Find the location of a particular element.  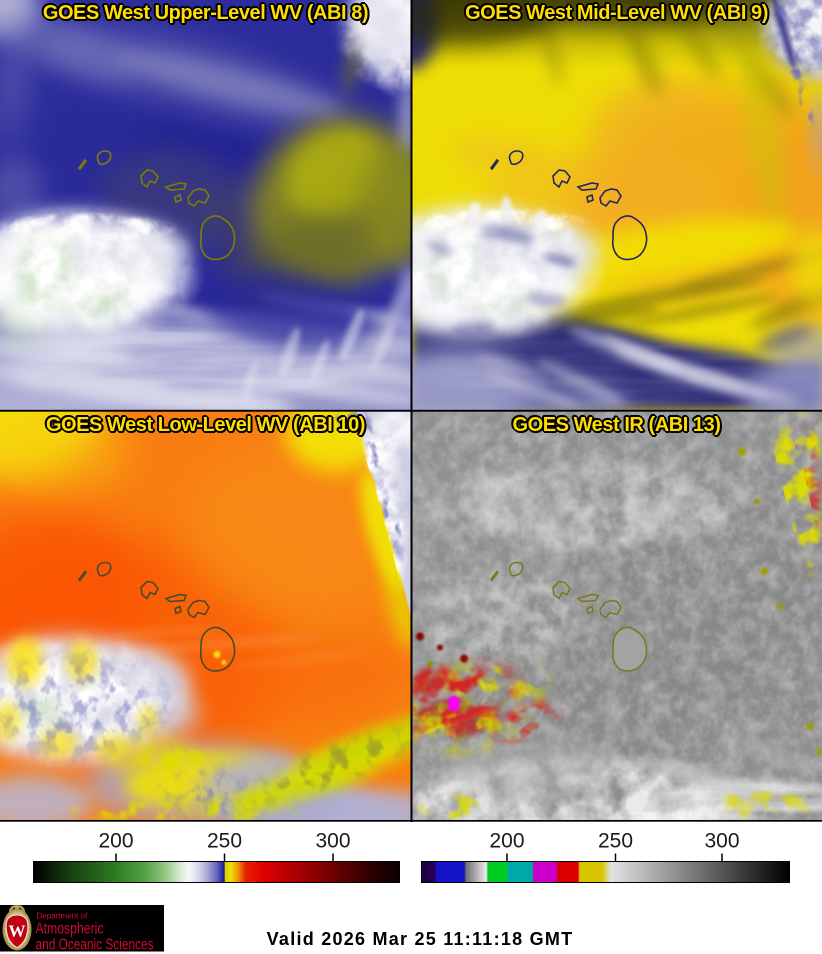

svg-text: Department of is located at coordinates (62, 916).